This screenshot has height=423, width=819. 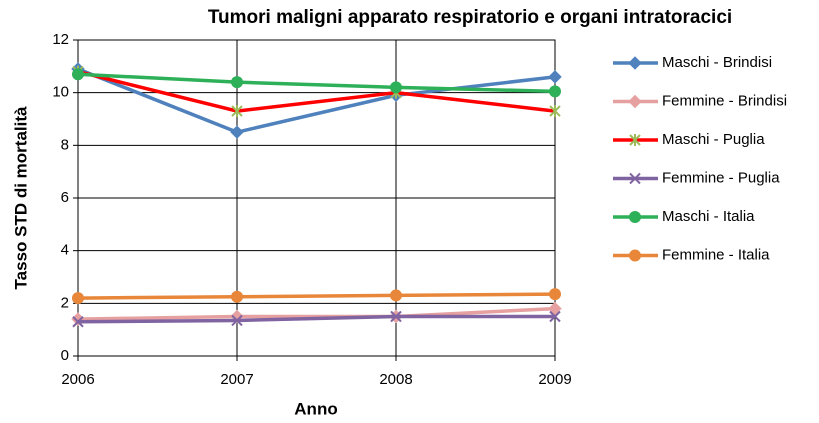 I want to click on y-tick-label: 6, so click(x=65, y=197).